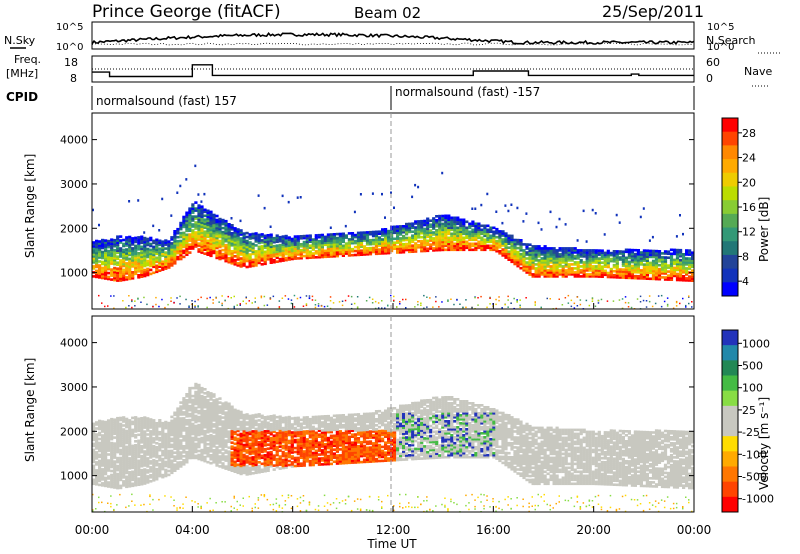 The height and width of the screenshot is (554, 800). Describe the element at coordinates (583, 211) in the screenshot. I see `power-far-echo` at that location.